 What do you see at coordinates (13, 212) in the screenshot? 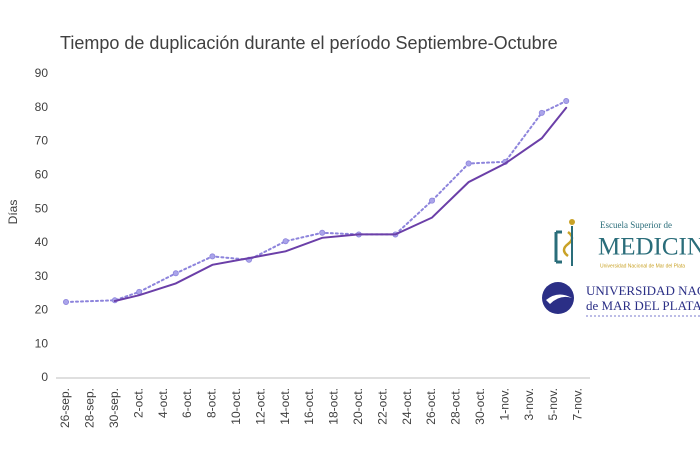
I see `y-axis-label: Días` at bounding box center [13, 212].